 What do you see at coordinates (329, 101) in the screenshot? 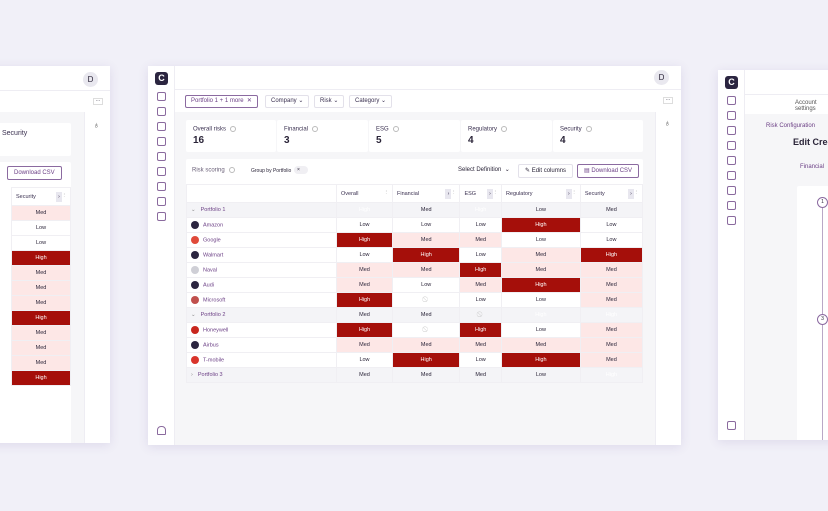
I see `risk-filter: Risk ⌄` at bounding box center [329, 101].